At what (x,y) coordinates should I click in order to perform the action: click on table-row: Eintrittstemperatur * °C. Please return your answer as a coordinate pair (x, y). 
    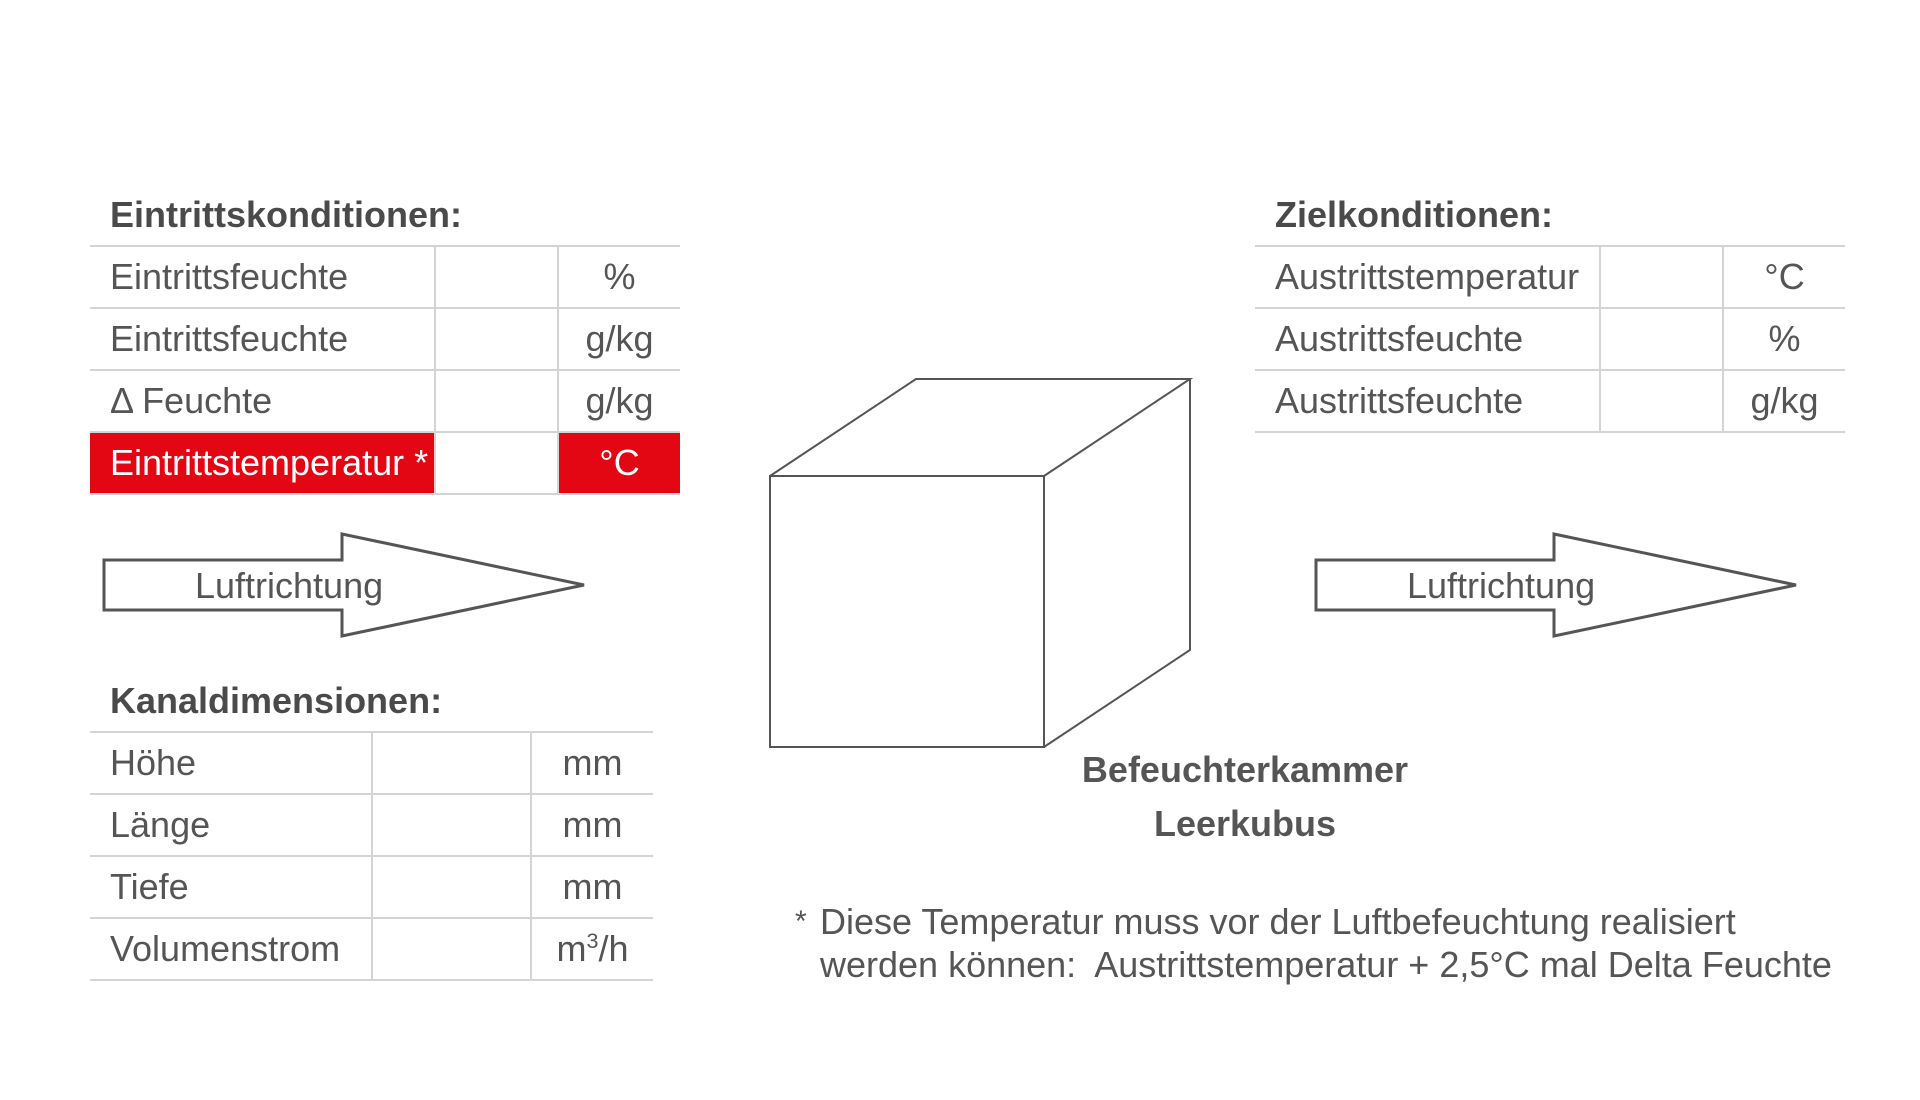
    Looking at the image, I should click on (385, 463).